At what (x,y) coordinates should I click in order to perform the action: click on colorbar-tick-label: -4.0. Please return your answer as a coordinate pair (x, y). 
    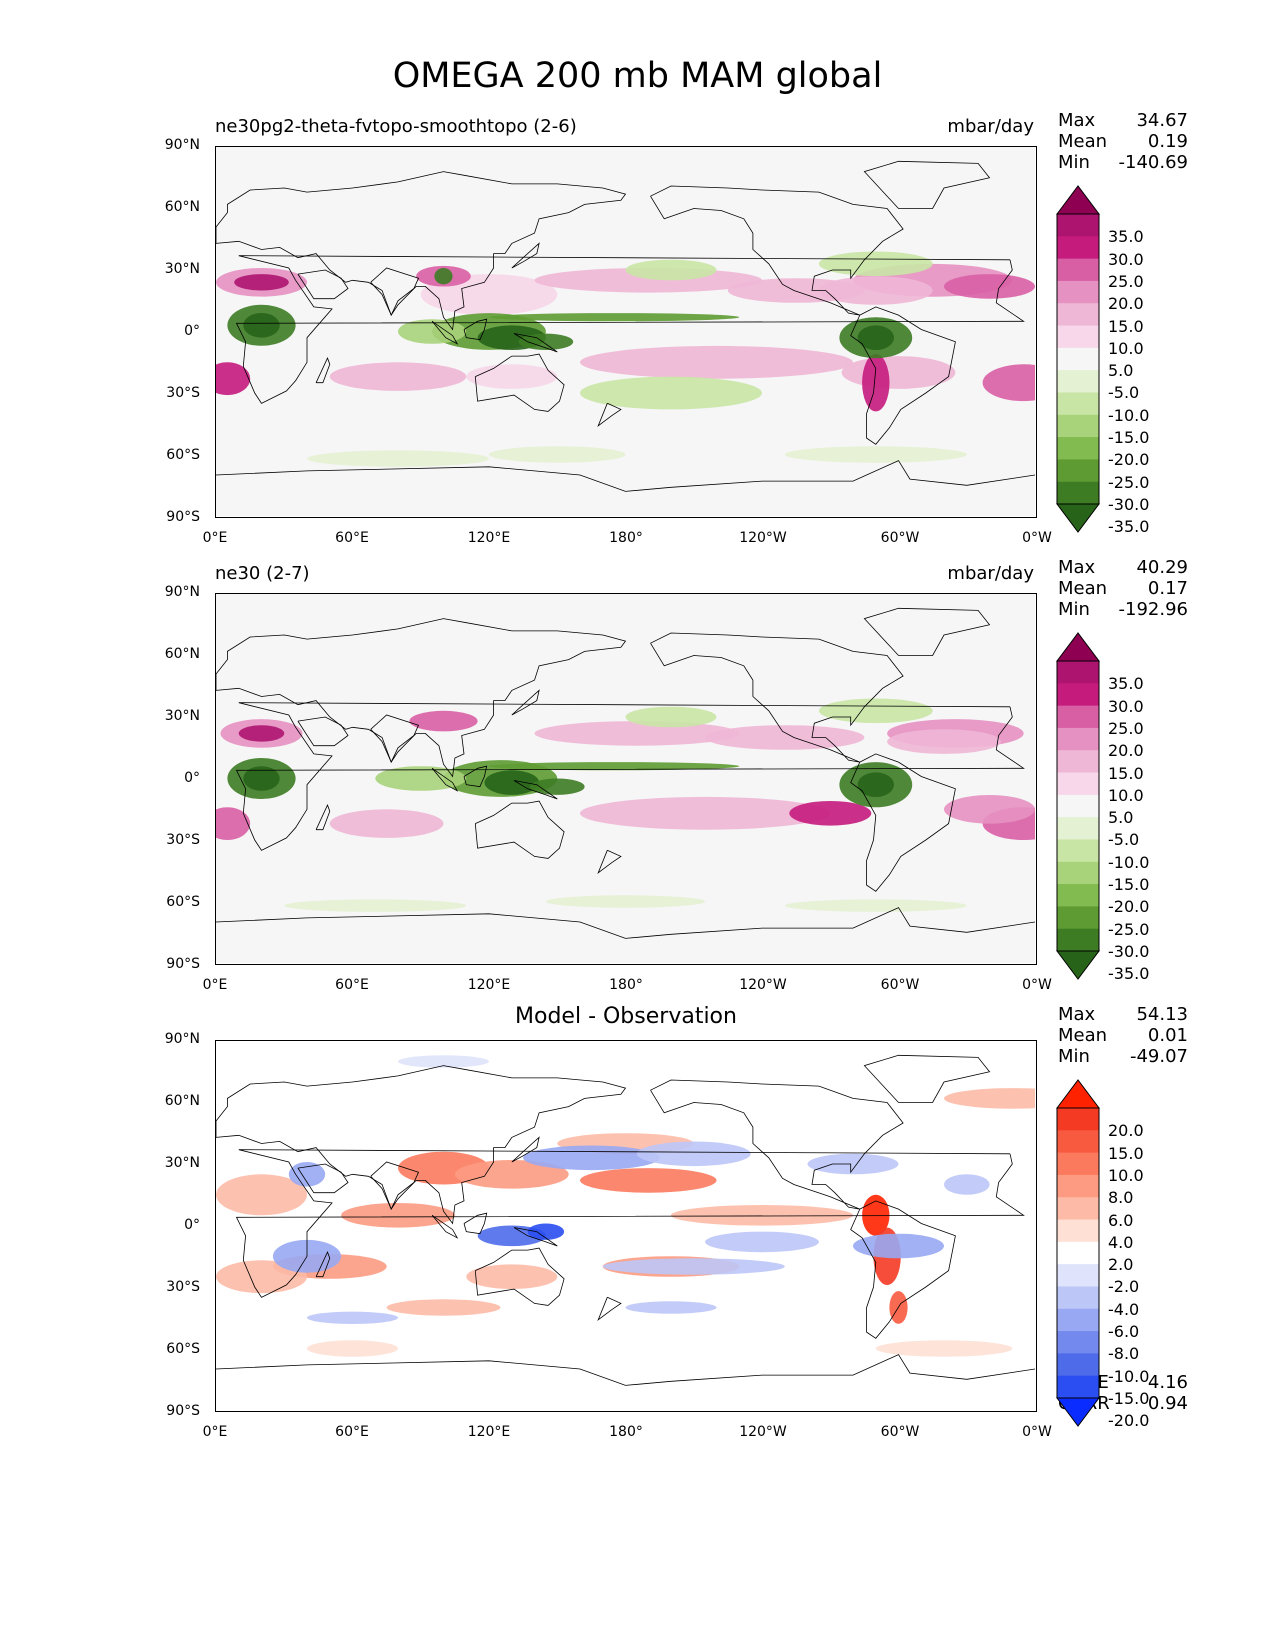
    Looking at the image, I should click on (1124, 1309).